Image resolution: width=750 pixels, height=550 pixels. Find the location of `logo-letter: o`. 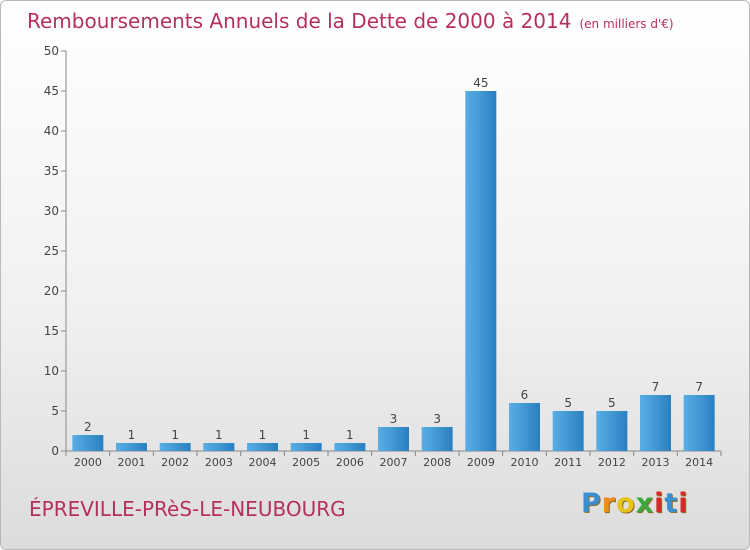

logo-letter: o is located at coordinates (626, 503).